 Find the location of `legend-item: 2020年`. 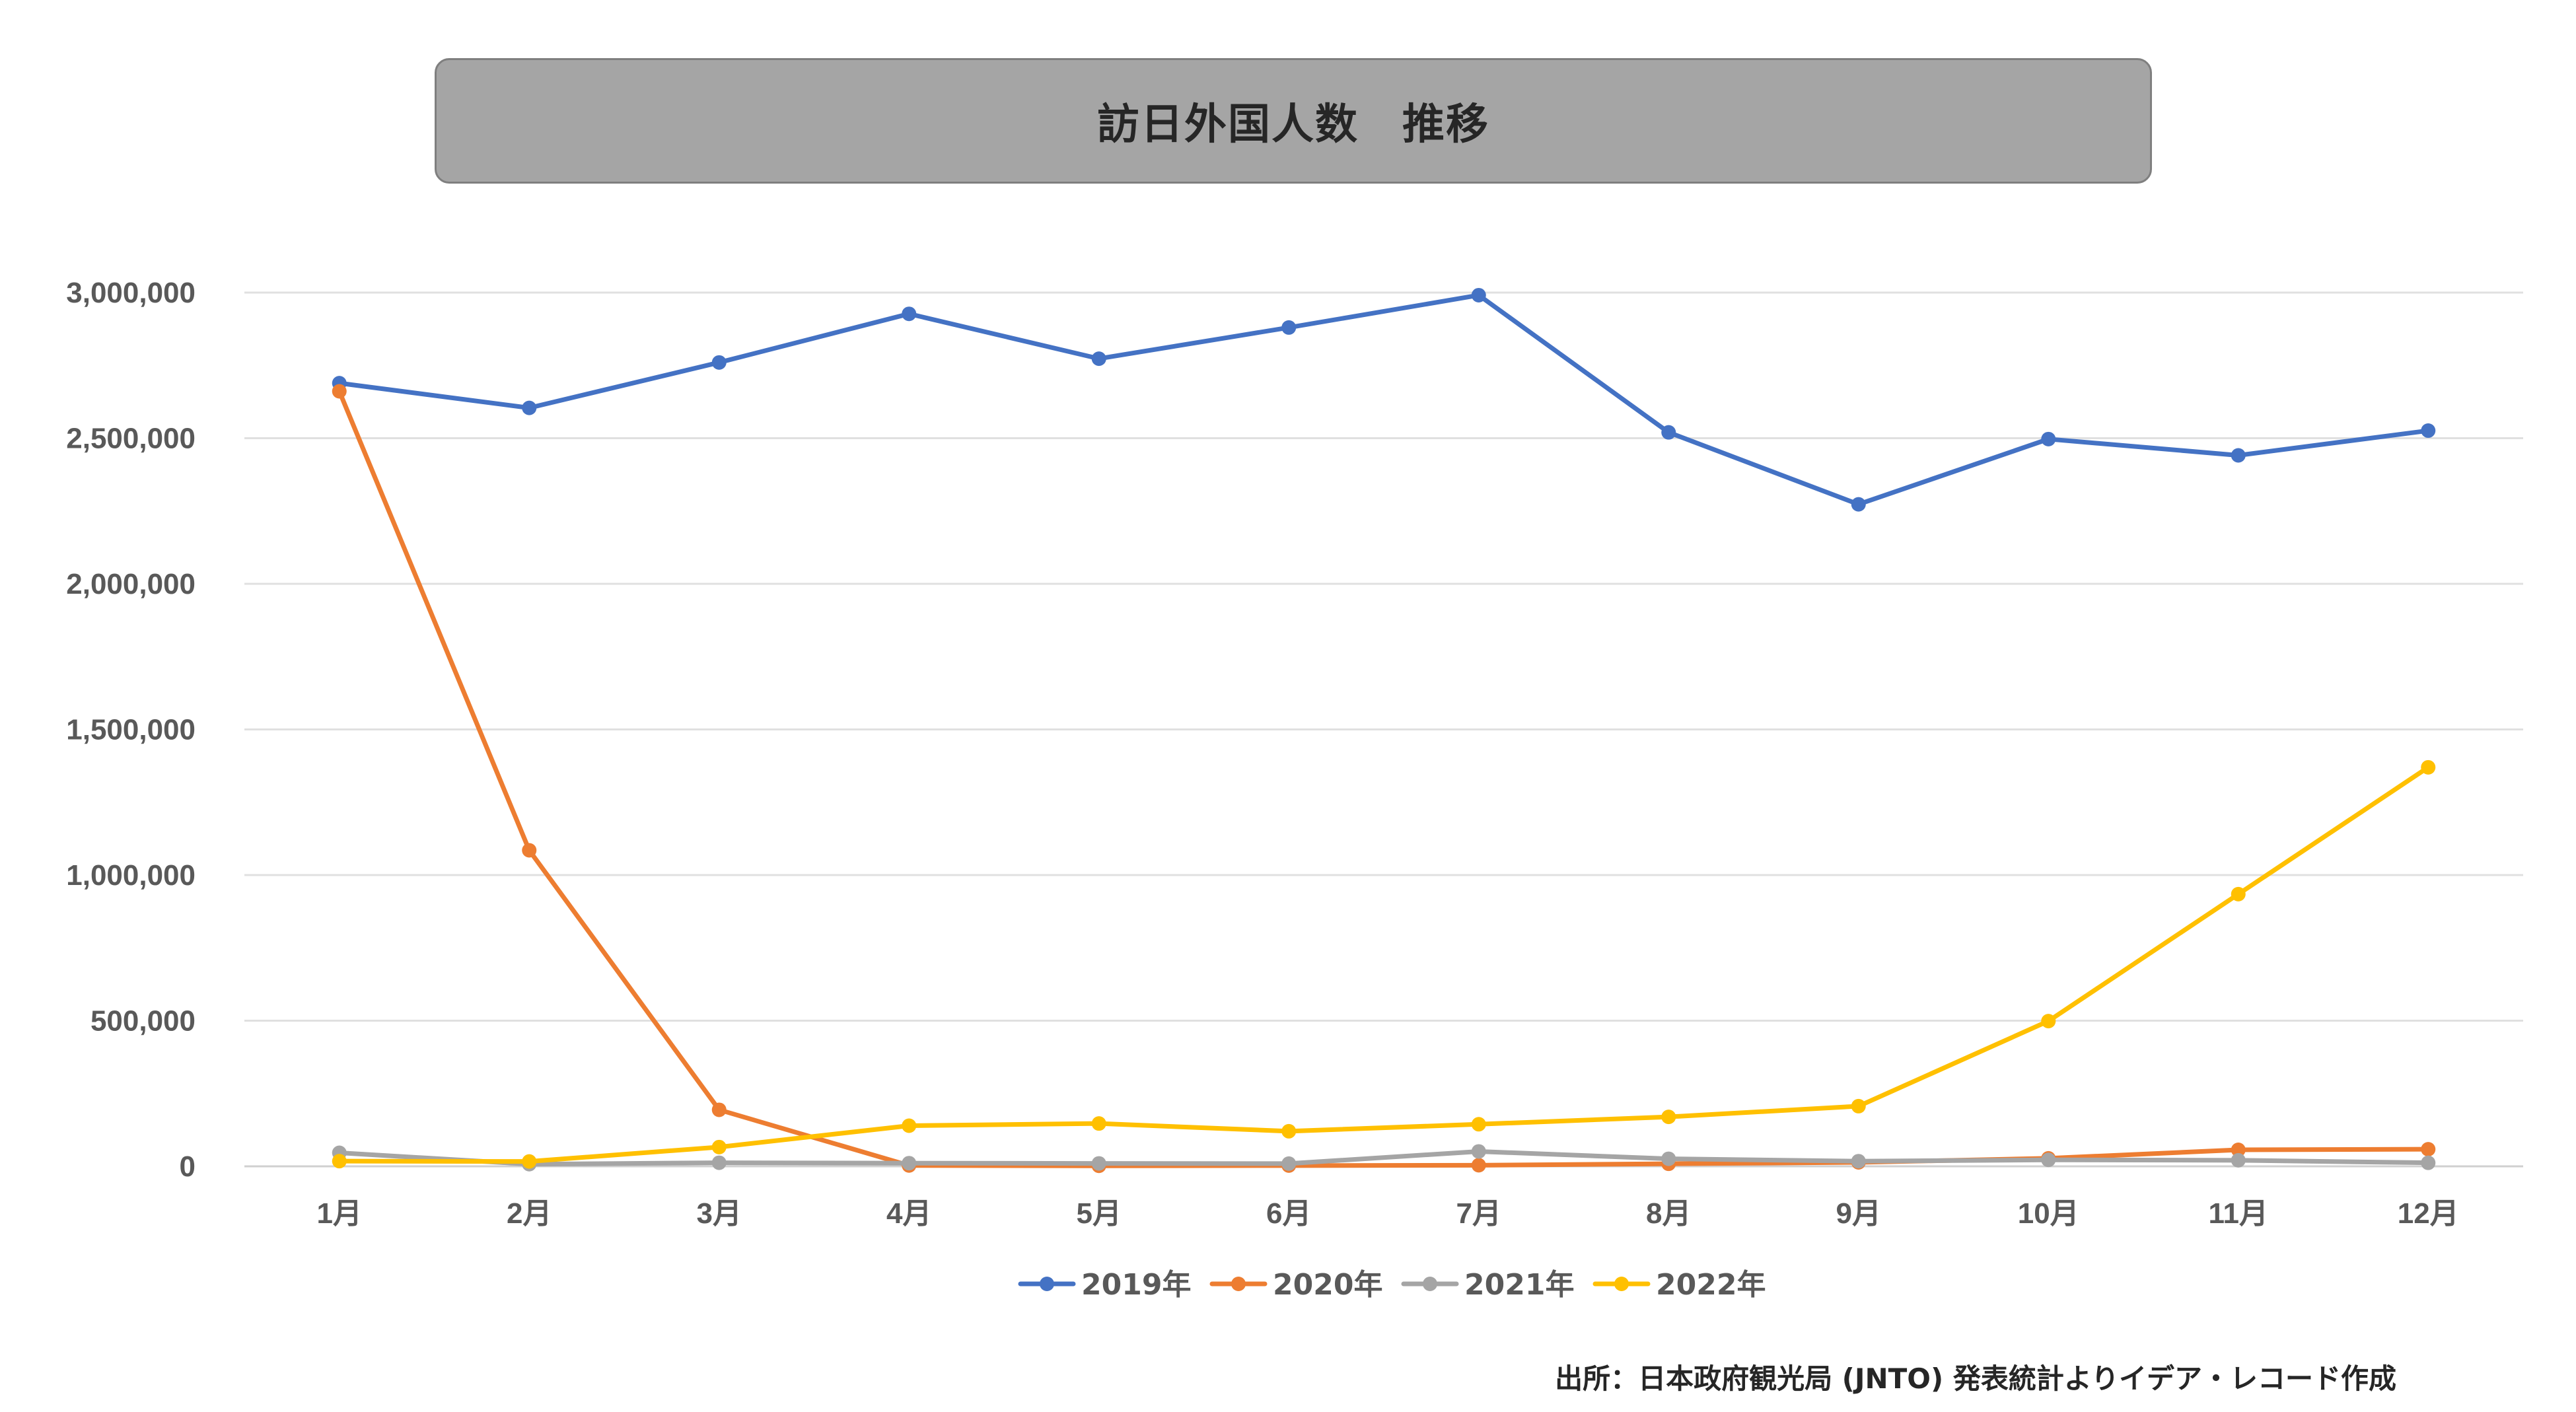

legend-item: 2020年 is located at coordinates (1296, 1285).